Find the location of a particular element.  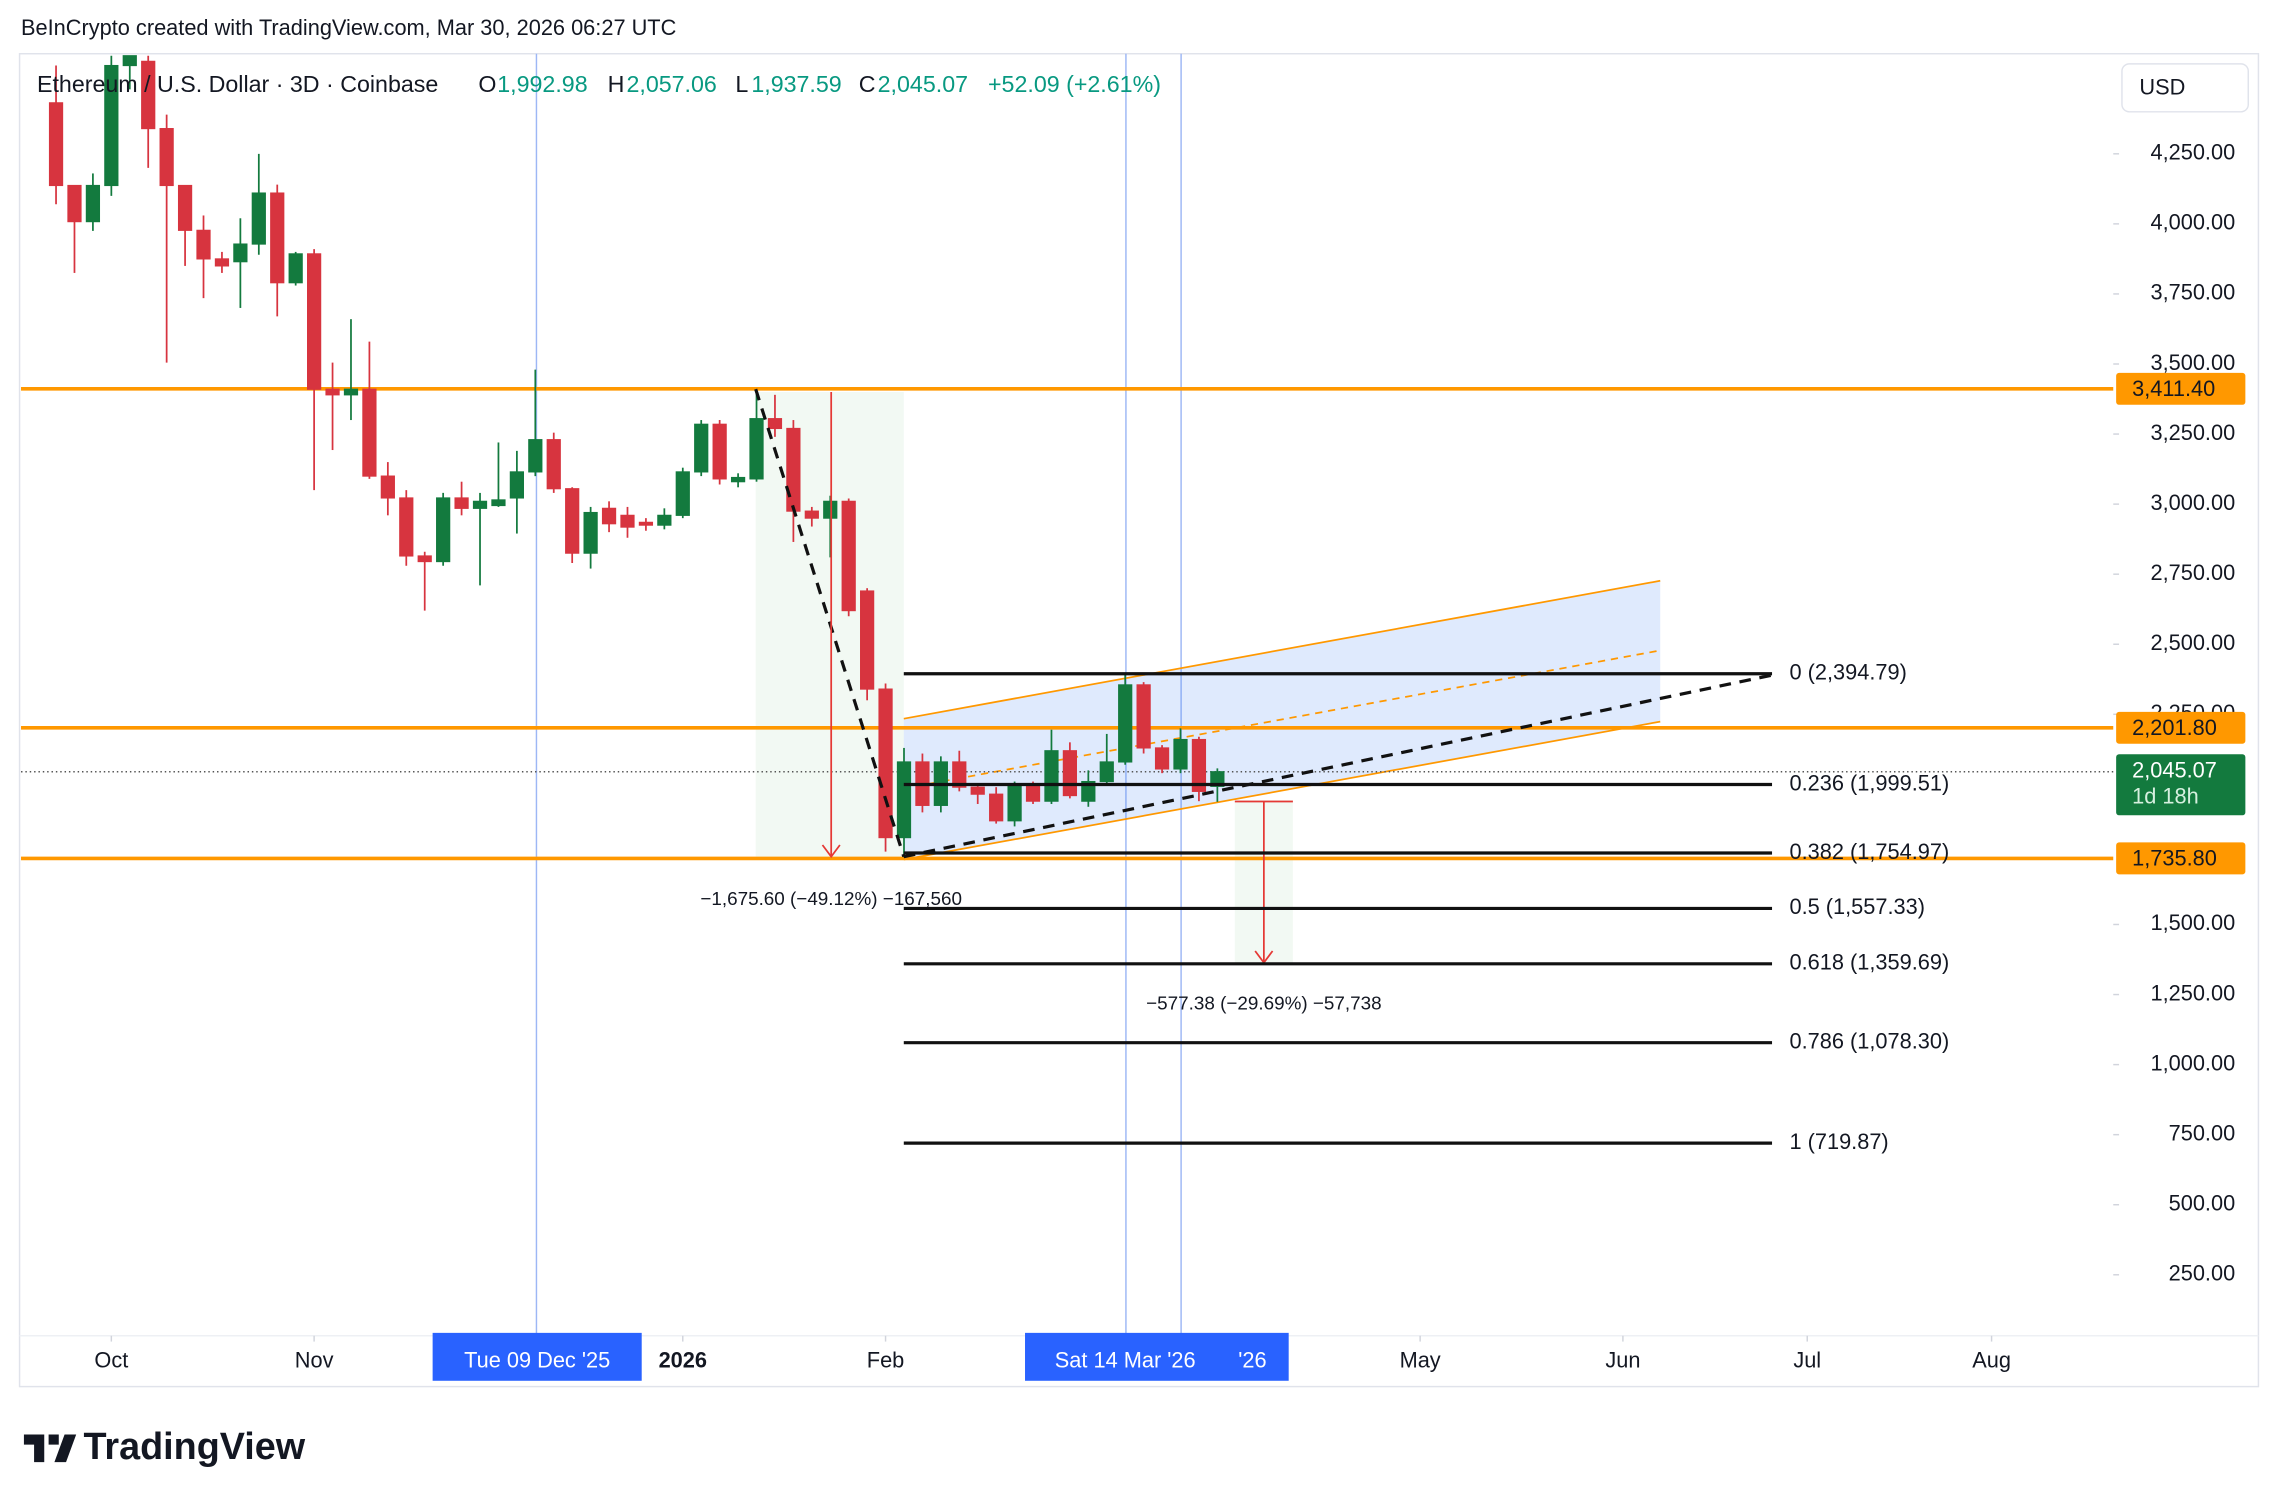

x-tick-label: Aug is located at coordinates (1991, 1360).